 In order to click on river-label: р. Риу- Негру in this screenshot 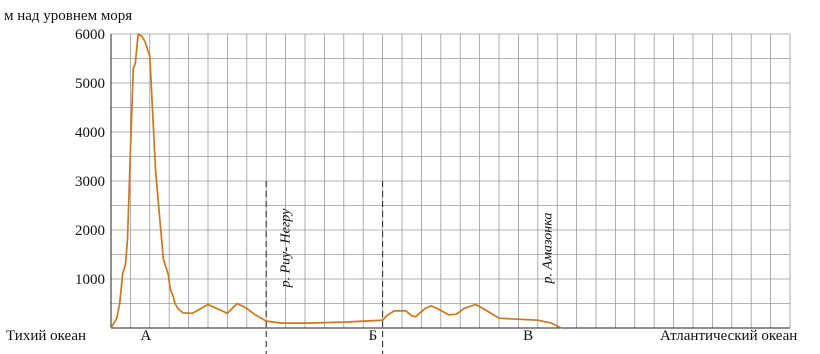, I will do `click(285, 248)`.